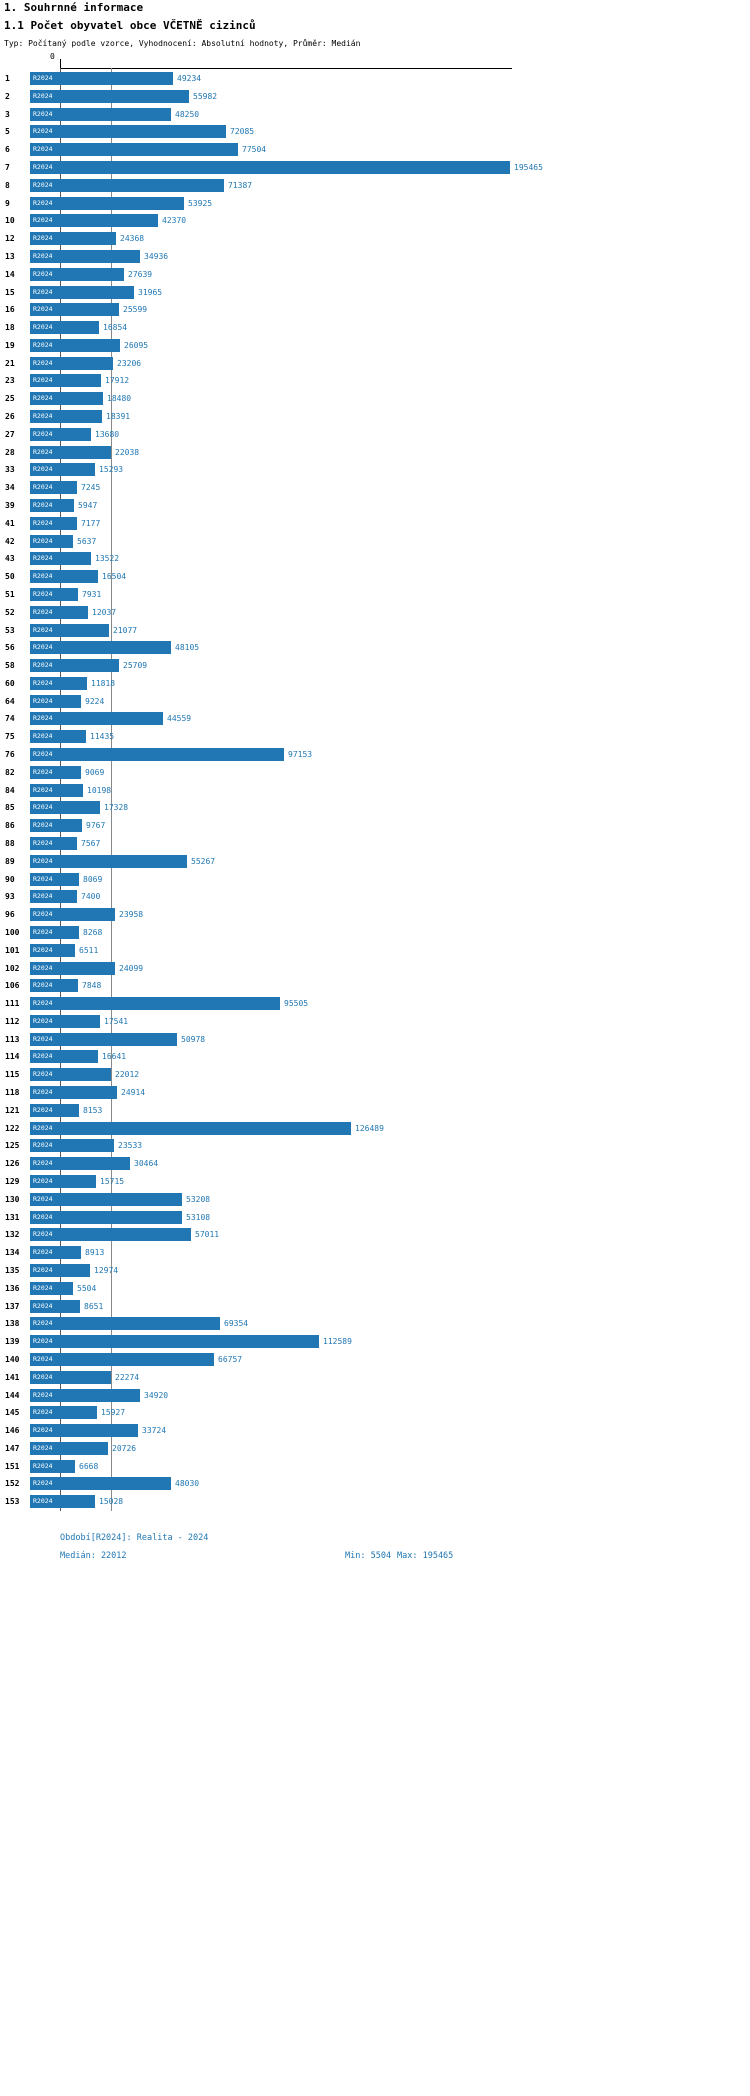 Image resolution: width=750 pixels, height=2096 pixels. What do you see at coordinates (95, 772) in the screenshot?
I see `bar-value: 9069` at bounding box center [95, 772].